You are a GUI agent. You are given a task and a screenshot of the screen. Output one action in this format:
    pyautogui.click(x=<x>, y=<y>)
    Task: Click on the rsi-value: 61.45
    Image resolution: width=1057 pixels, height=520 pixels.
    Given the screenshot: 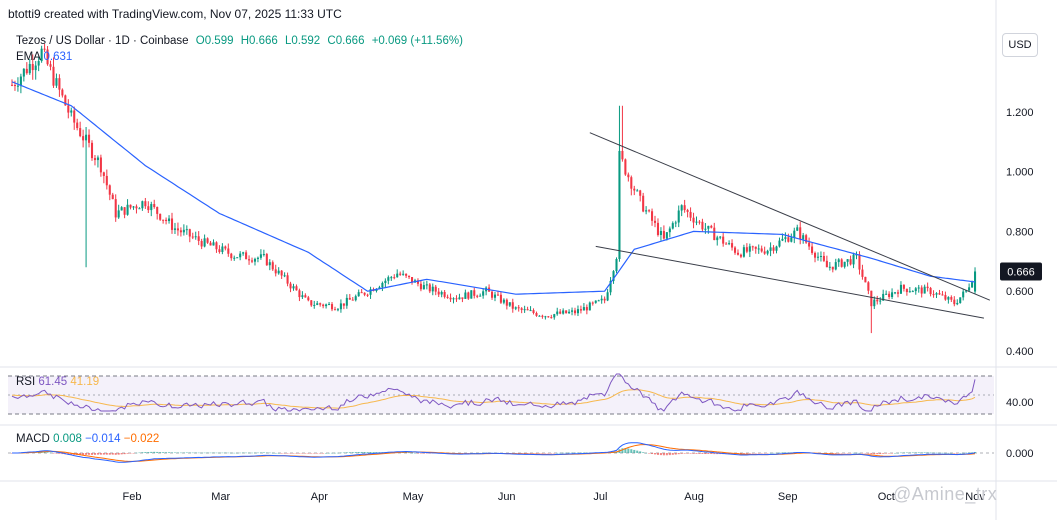 What is the action you would take?
    pyautogui.click(x=53, y=382)
    